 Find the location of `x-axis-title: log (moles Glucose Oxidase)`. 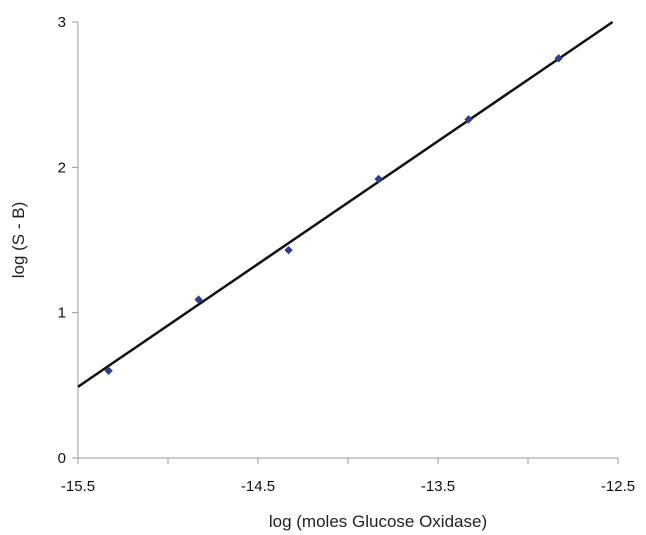

x-axis-title: log (moles Glucose Oxidase) is located at coordinates (378, 521).